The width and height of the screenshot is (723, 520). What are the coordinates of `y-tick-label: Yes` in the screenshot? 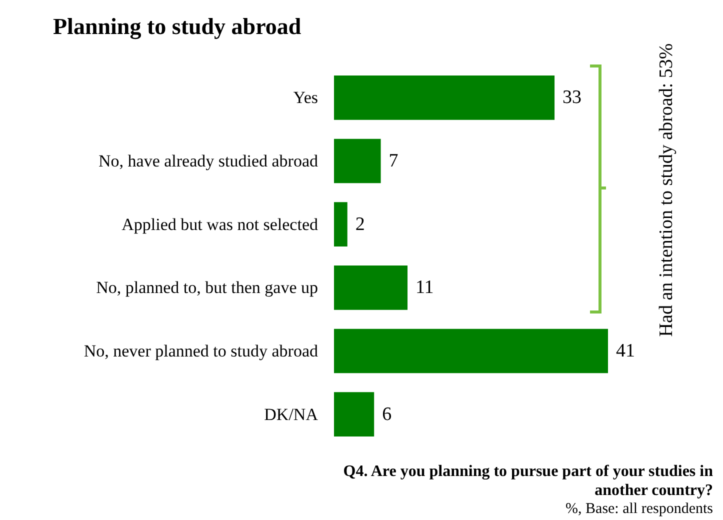 It's located at (305, 98).